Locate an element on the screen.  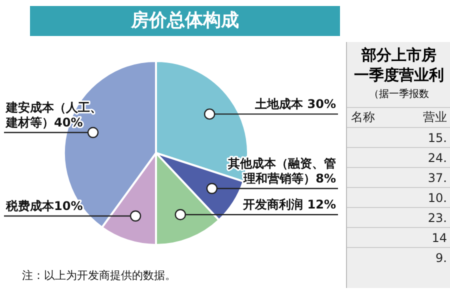
text: 15. is located at coordinates (437, 137).